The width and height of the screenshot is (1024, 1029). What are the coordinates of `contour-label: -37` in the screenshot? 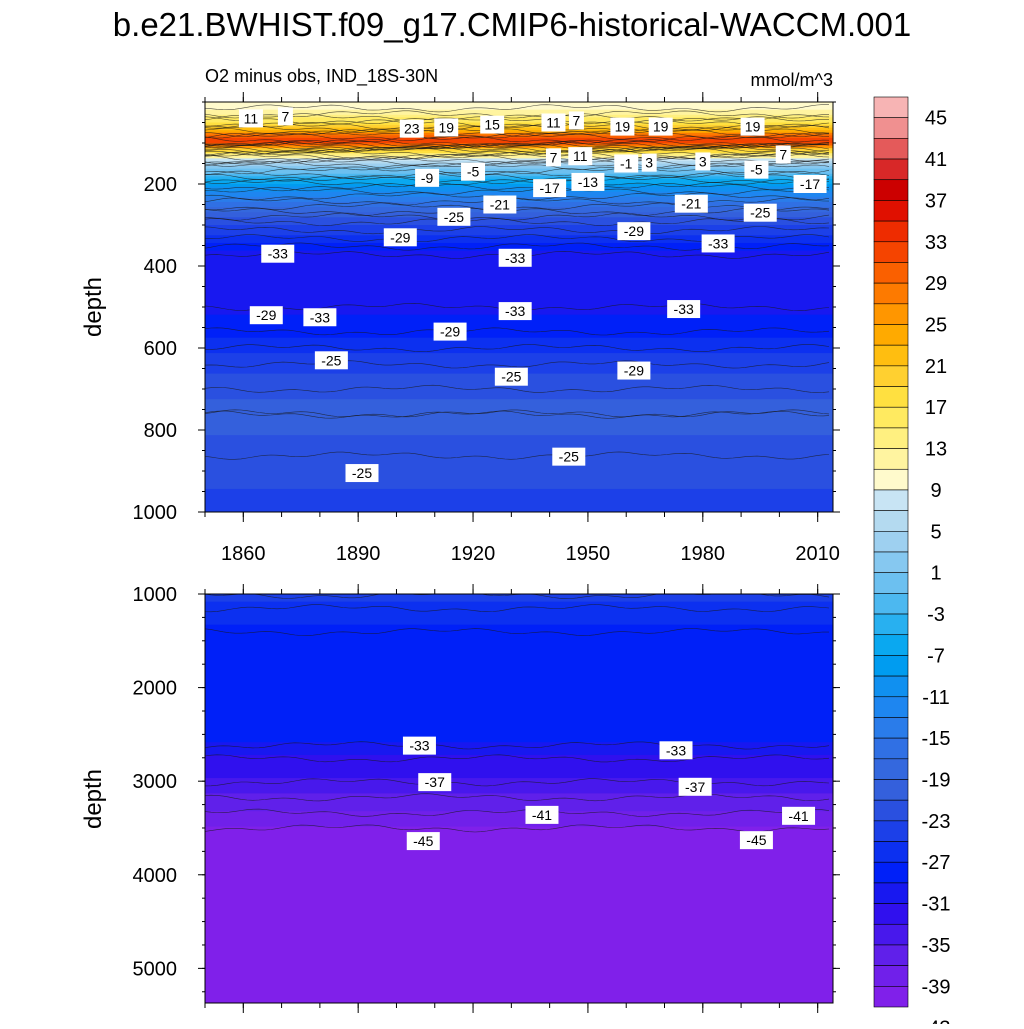 It's located at (435, 782).